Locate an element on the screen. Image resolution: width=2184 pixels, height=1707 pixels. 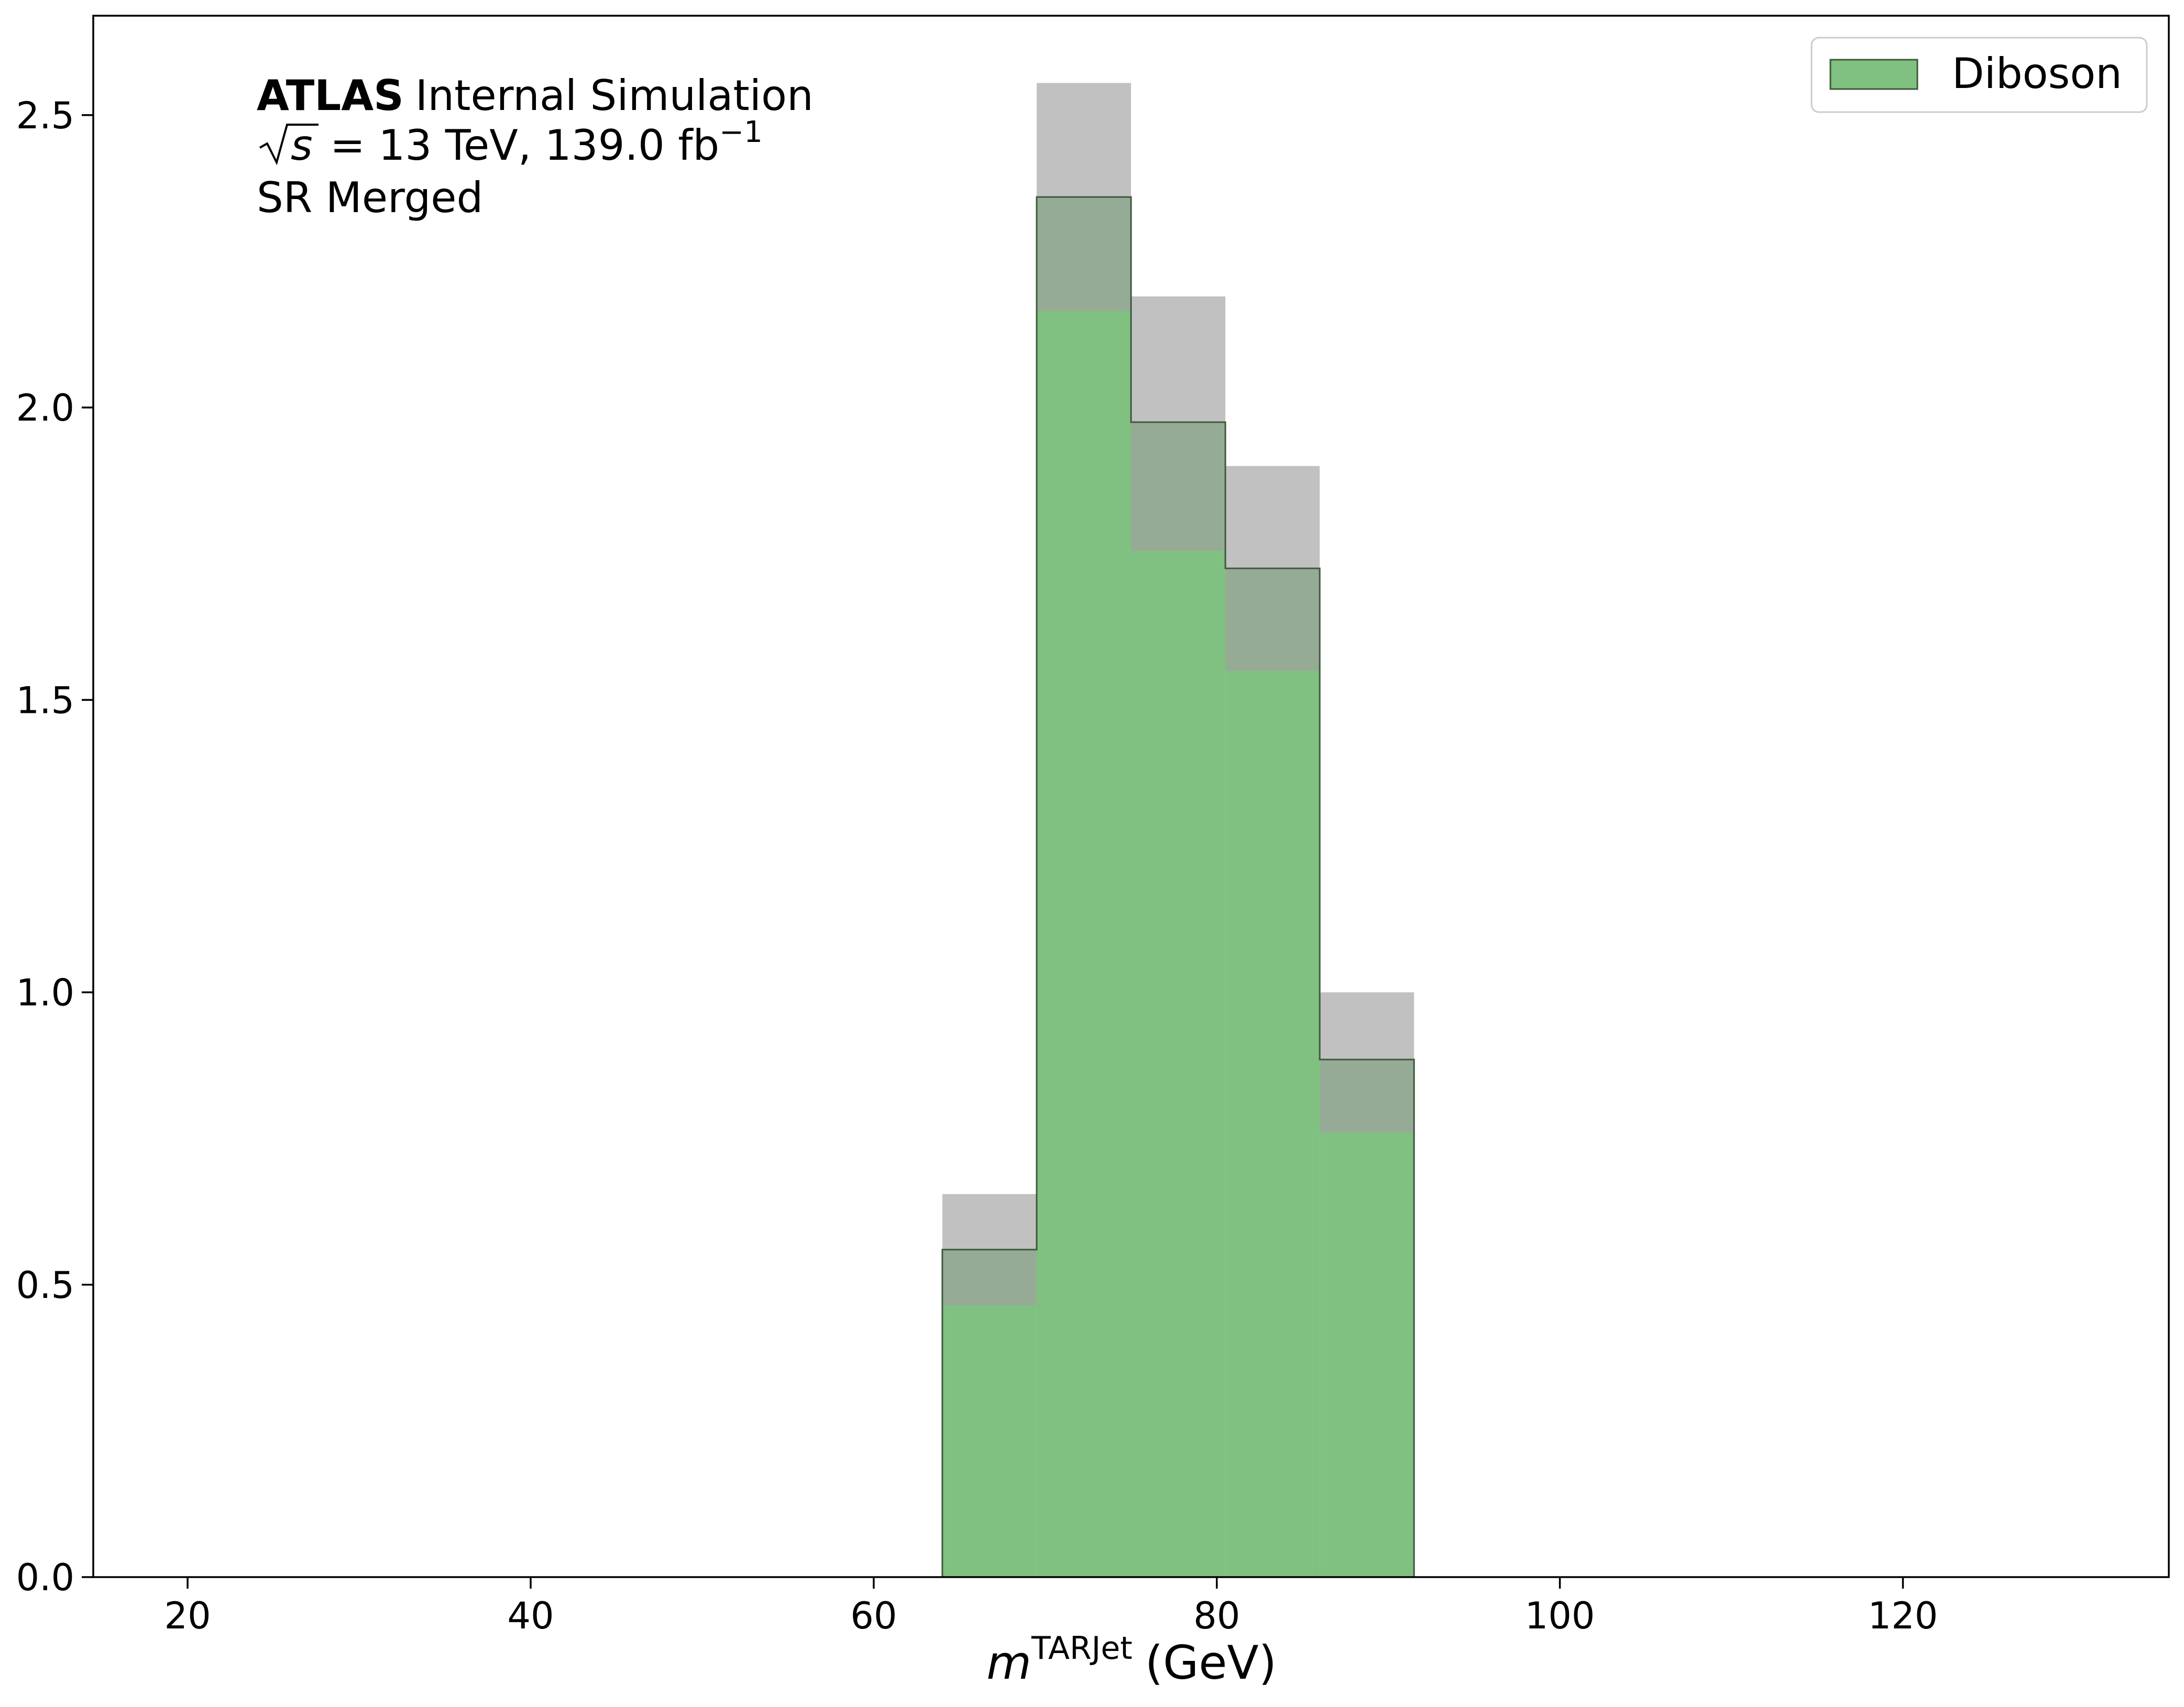
x-tick-label: 100 is located at coordinates (1560, 1616).